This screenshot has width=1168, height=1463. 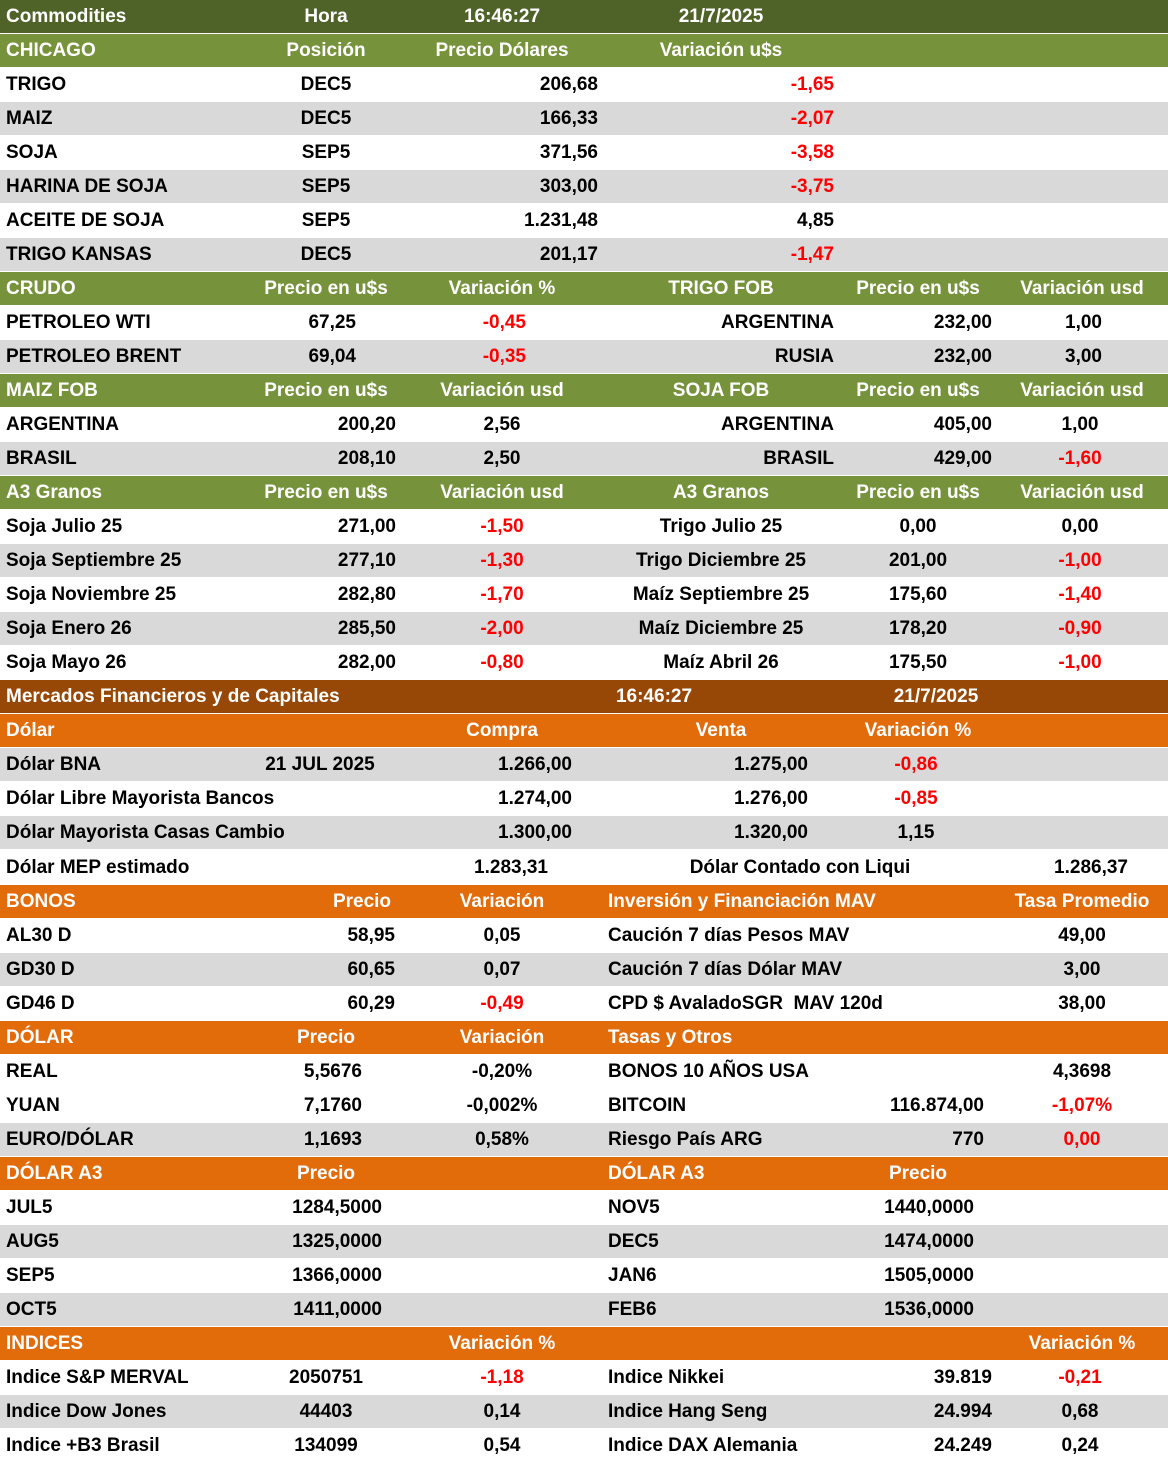 What do you see at coordinates (634, 1207) in the screenshot?
I see `cell: NOV5` at bounding box center [634, 1207].